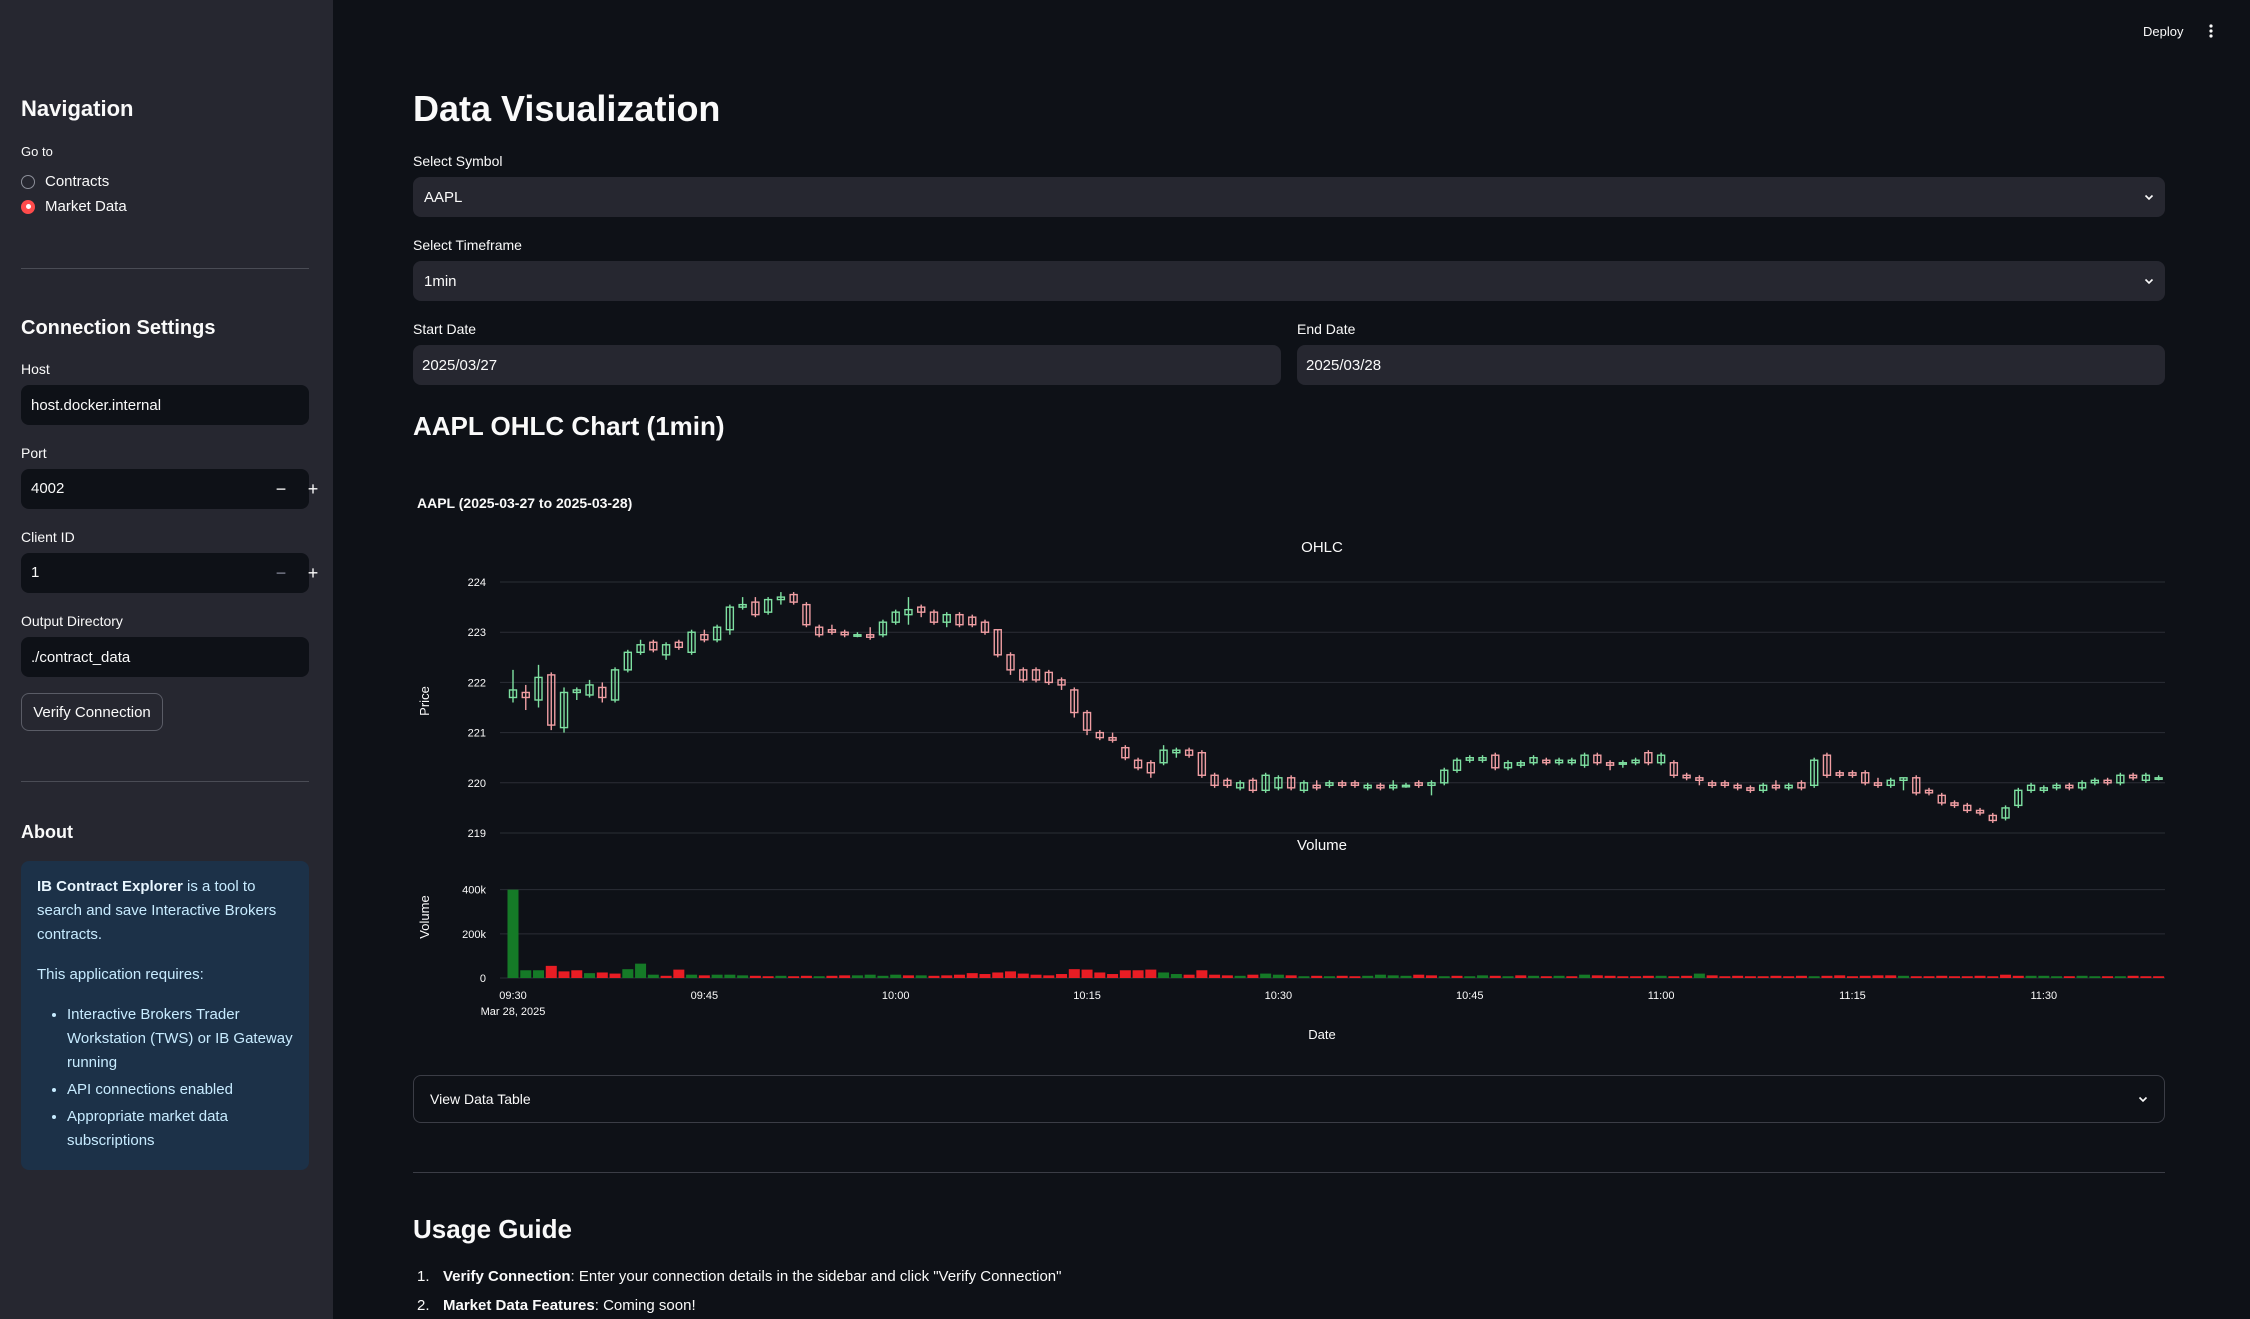 The height and width of the screenshot is (1319, 2250). Describe the element at coordinates (2163, 31) in the screenshot. I see `deploy-button: Deploy` at that location.